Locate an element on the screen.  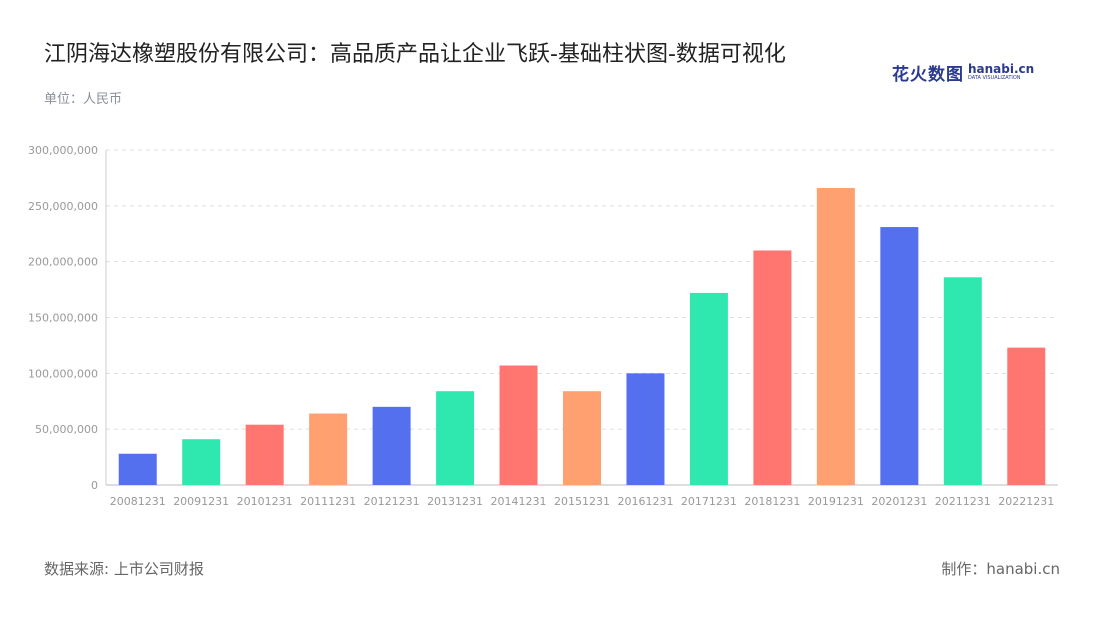
x-tick-label: 20111231 is located at coordinates (328, 501).